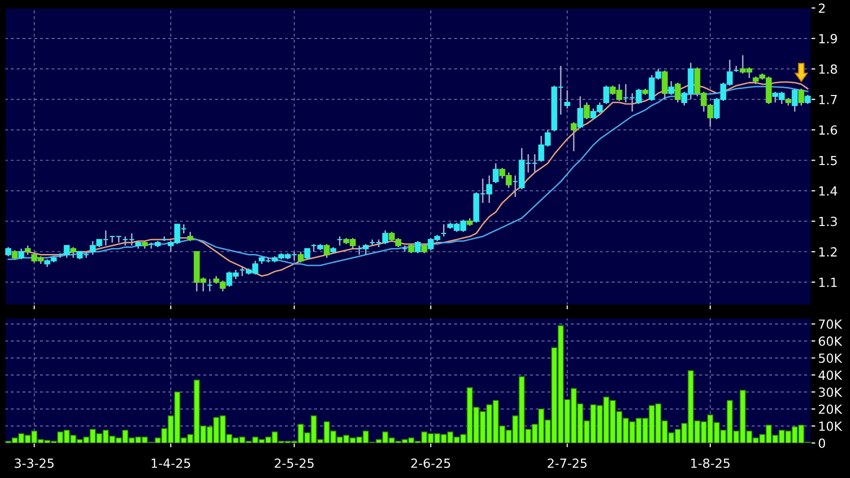 This screenshot has width=850, height=478. Describe the element at coordinates (294, 463) in the screenshot. I see `x-tick-label: 2-5-25` at that location.